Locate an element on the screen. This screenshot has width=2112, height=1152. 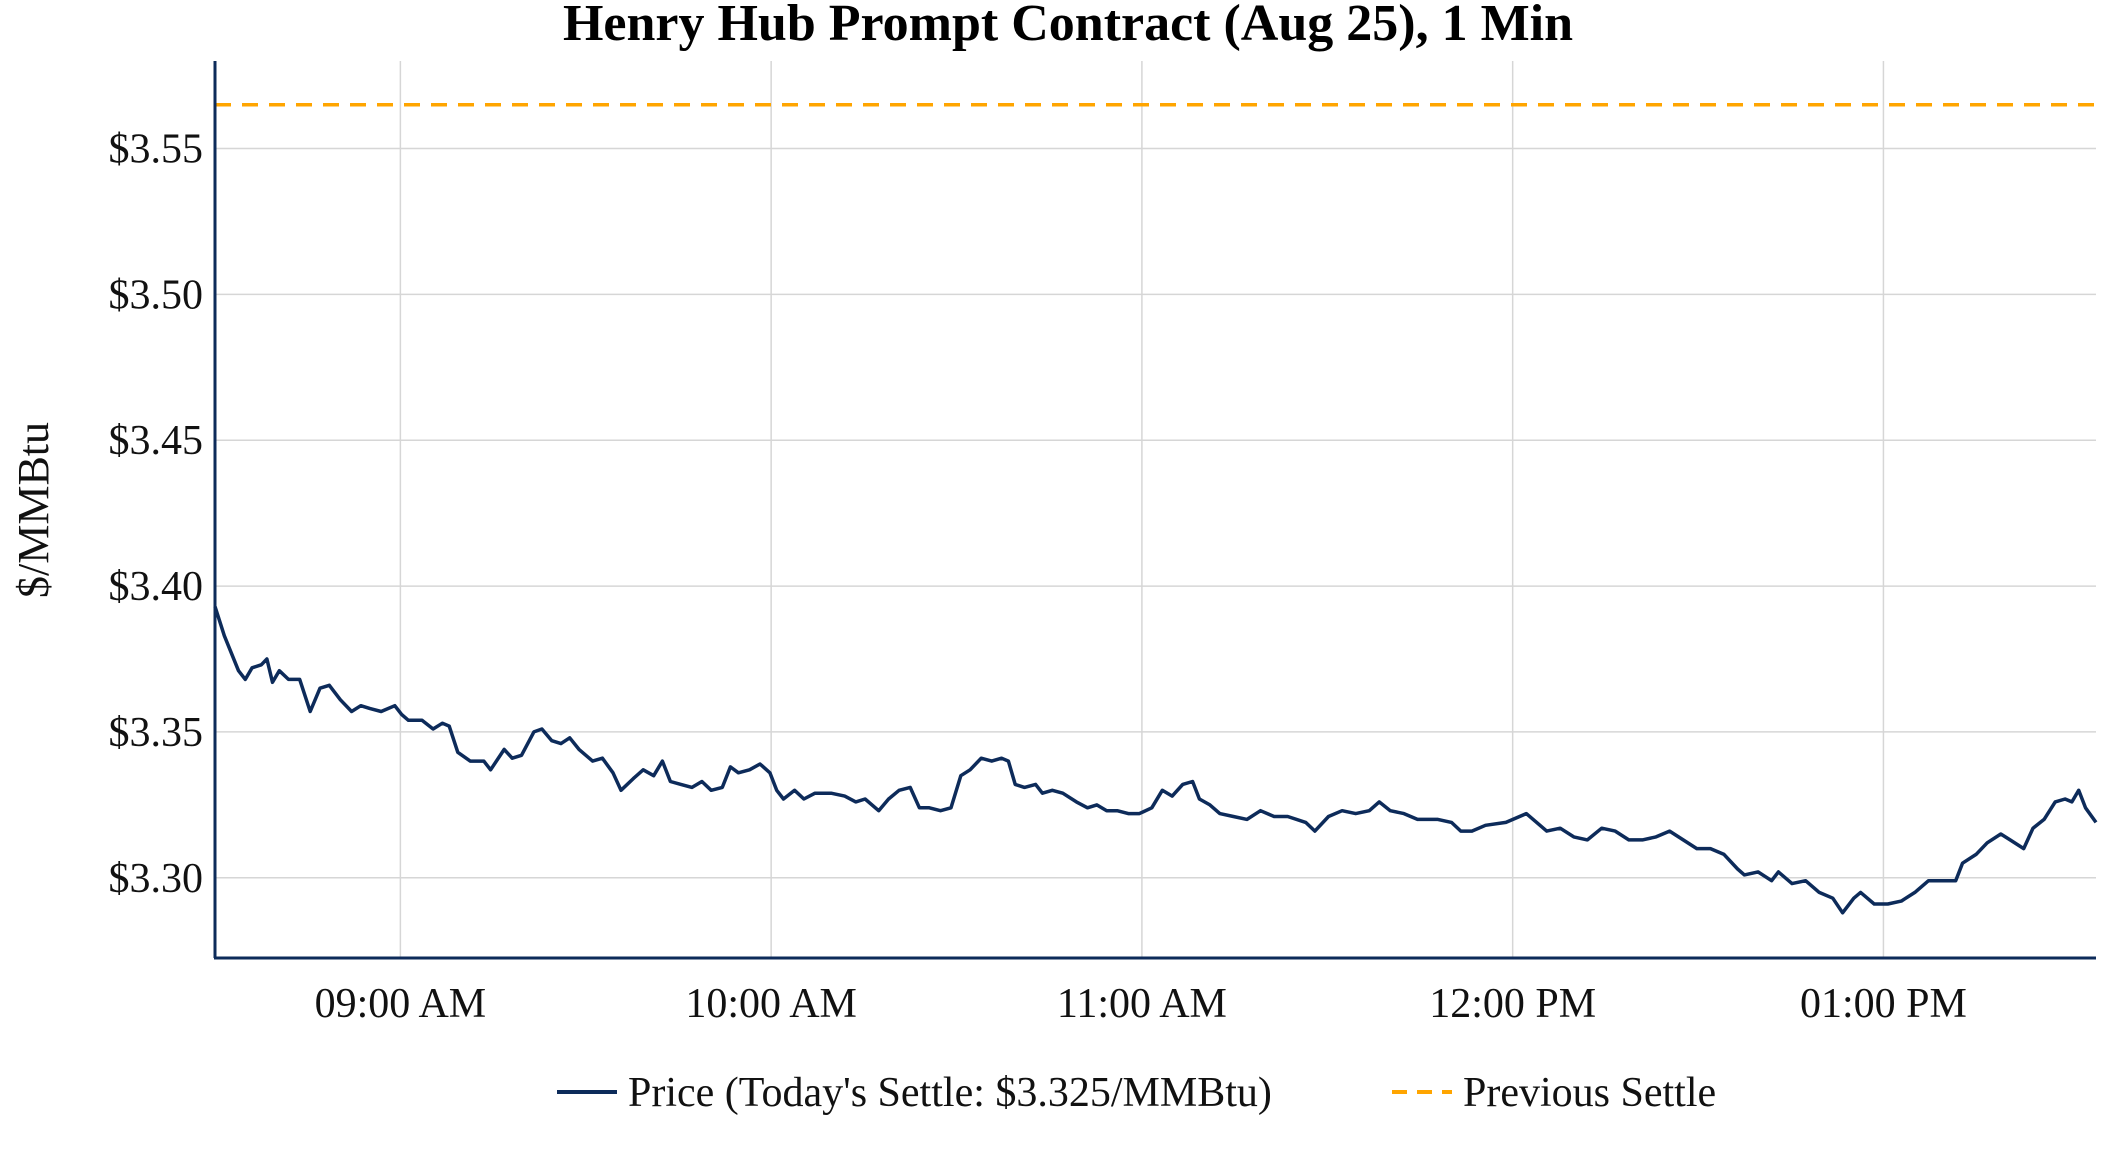
y-axis-label: $/MMBtu is located at coordinates (33, 510).